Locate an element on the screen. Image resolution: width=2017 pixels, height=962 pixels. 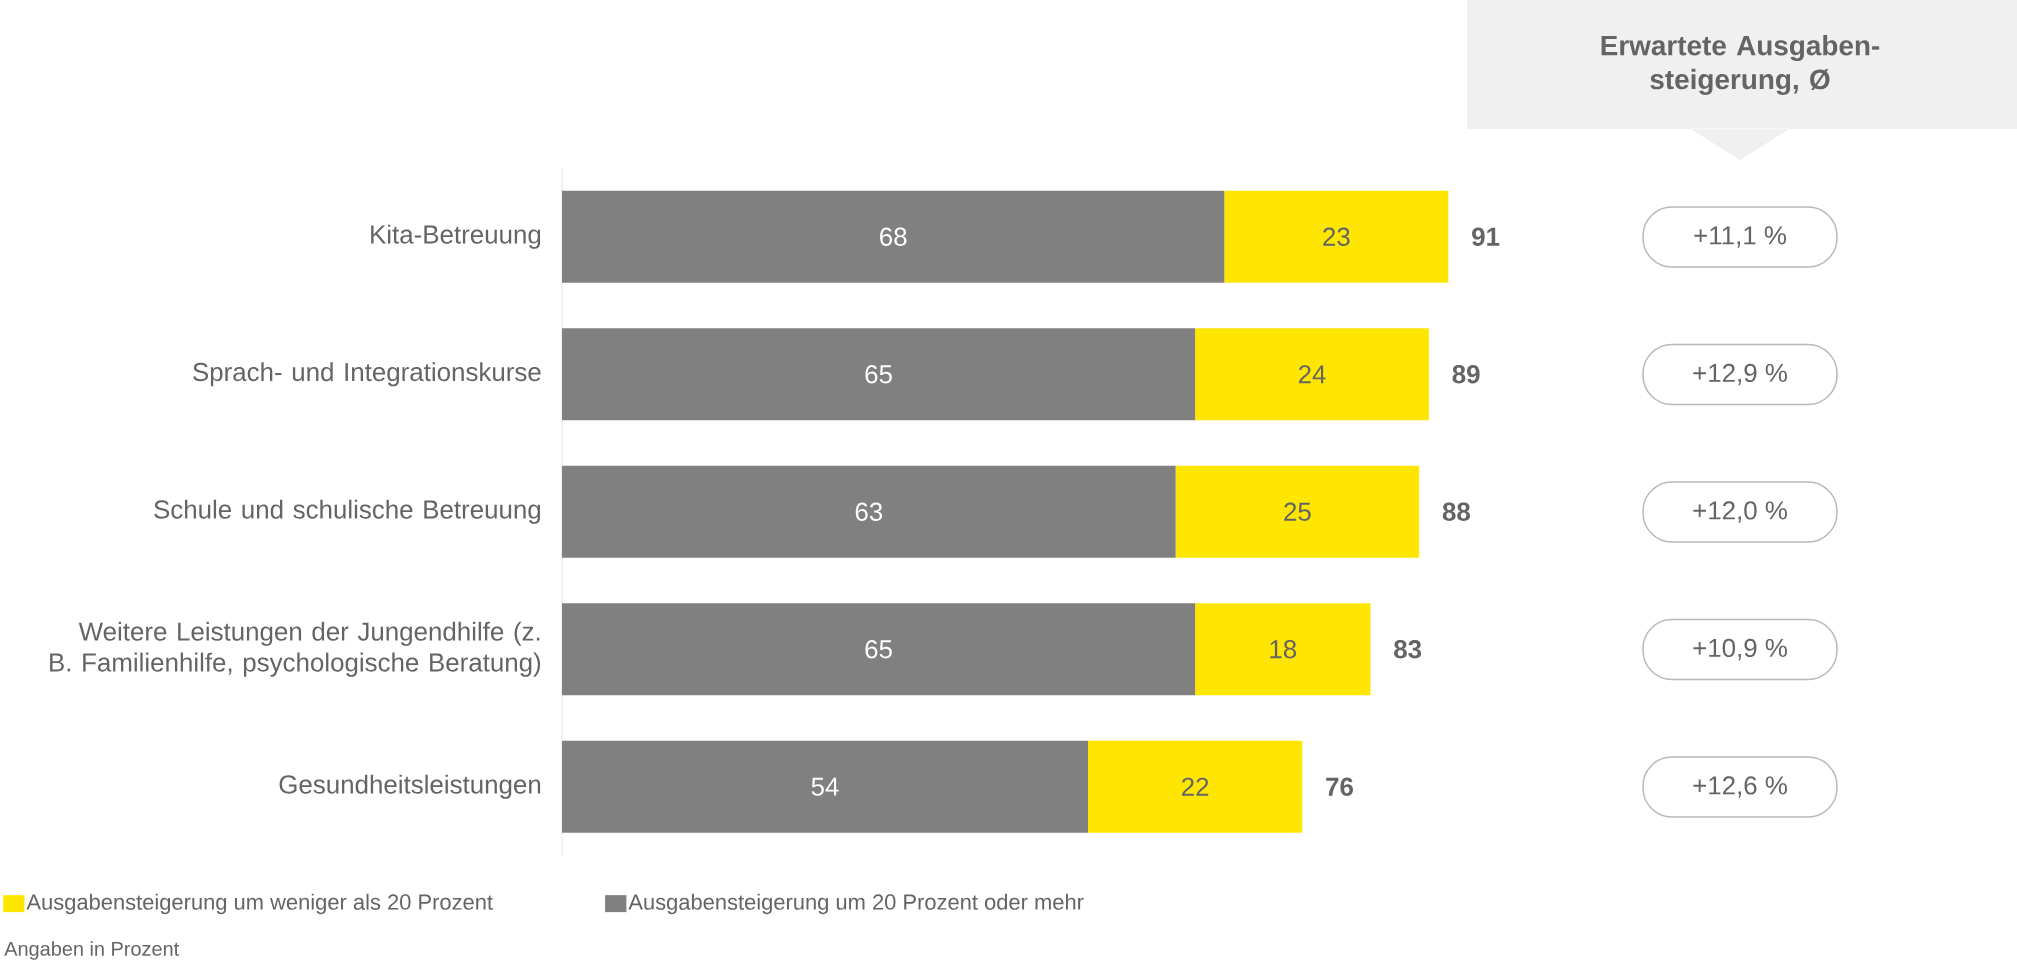
data-label: 22 is located at coordinates (1195, 786).